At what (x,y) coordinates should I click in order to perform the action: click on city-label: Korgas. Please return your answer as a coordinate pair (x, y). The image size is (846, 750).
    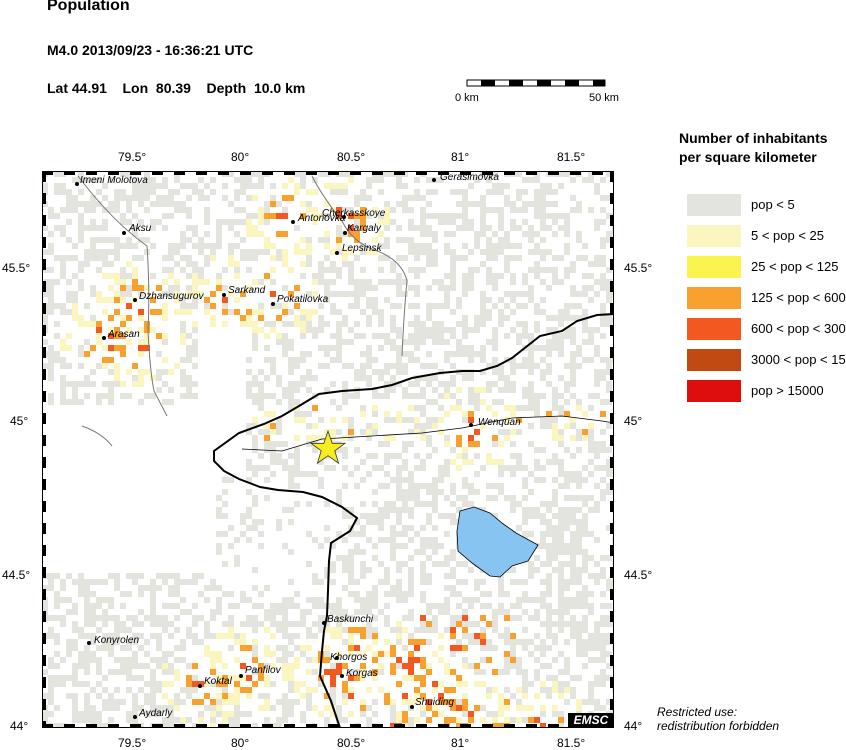
    Looking at the image, I should click on (362, 673).